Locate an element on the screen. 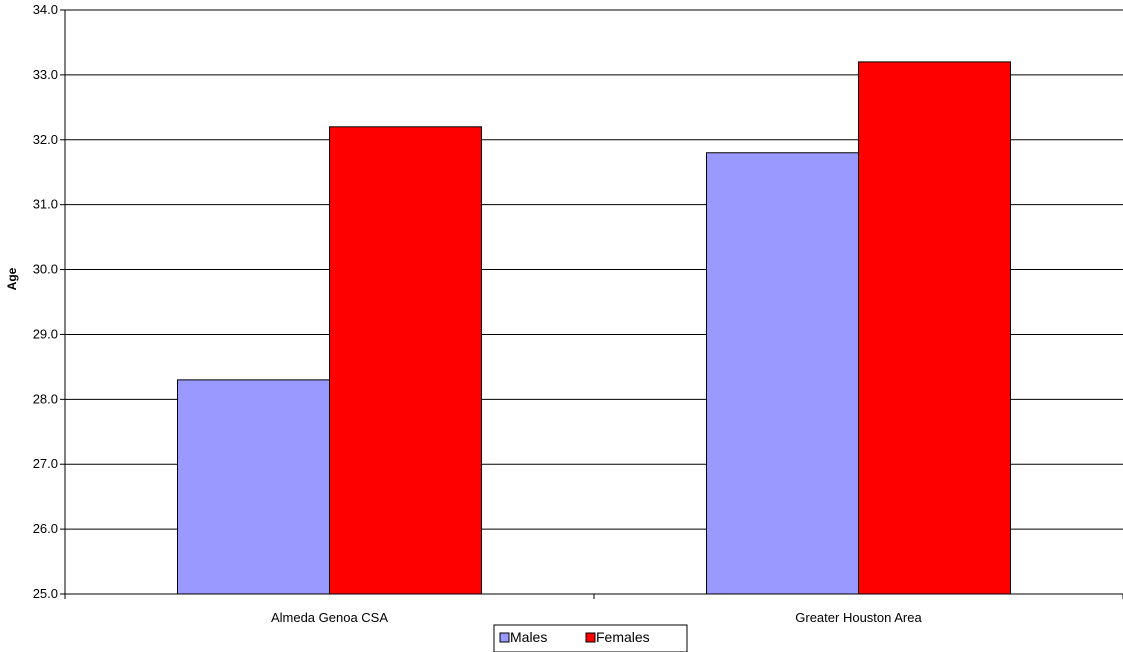 Image resolution: width=1123 pixels, height=652 pixels. y-tick-label: 34.0 is located at coordinates (45, 9).